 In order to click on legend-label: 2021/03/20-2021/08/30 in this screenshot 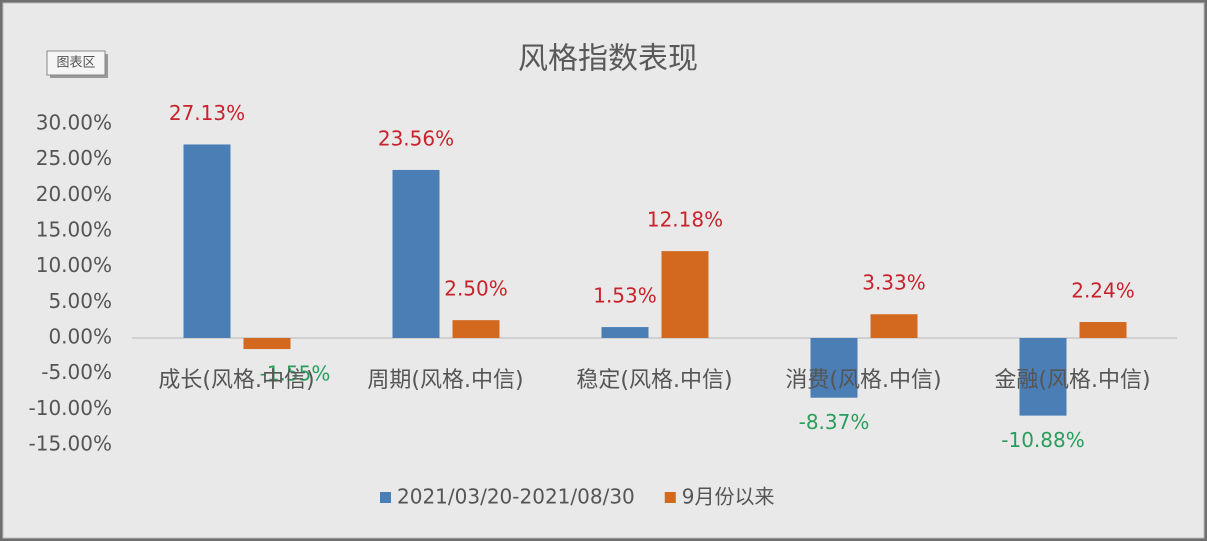, I will do `click(516, 497)`.